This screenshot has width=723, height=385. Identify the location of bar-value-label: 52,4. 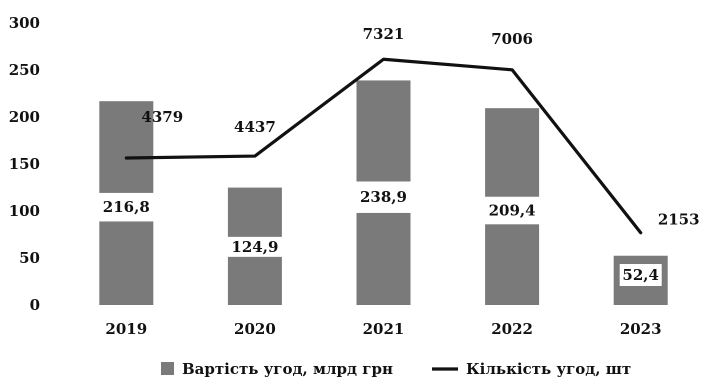
(640, 275).